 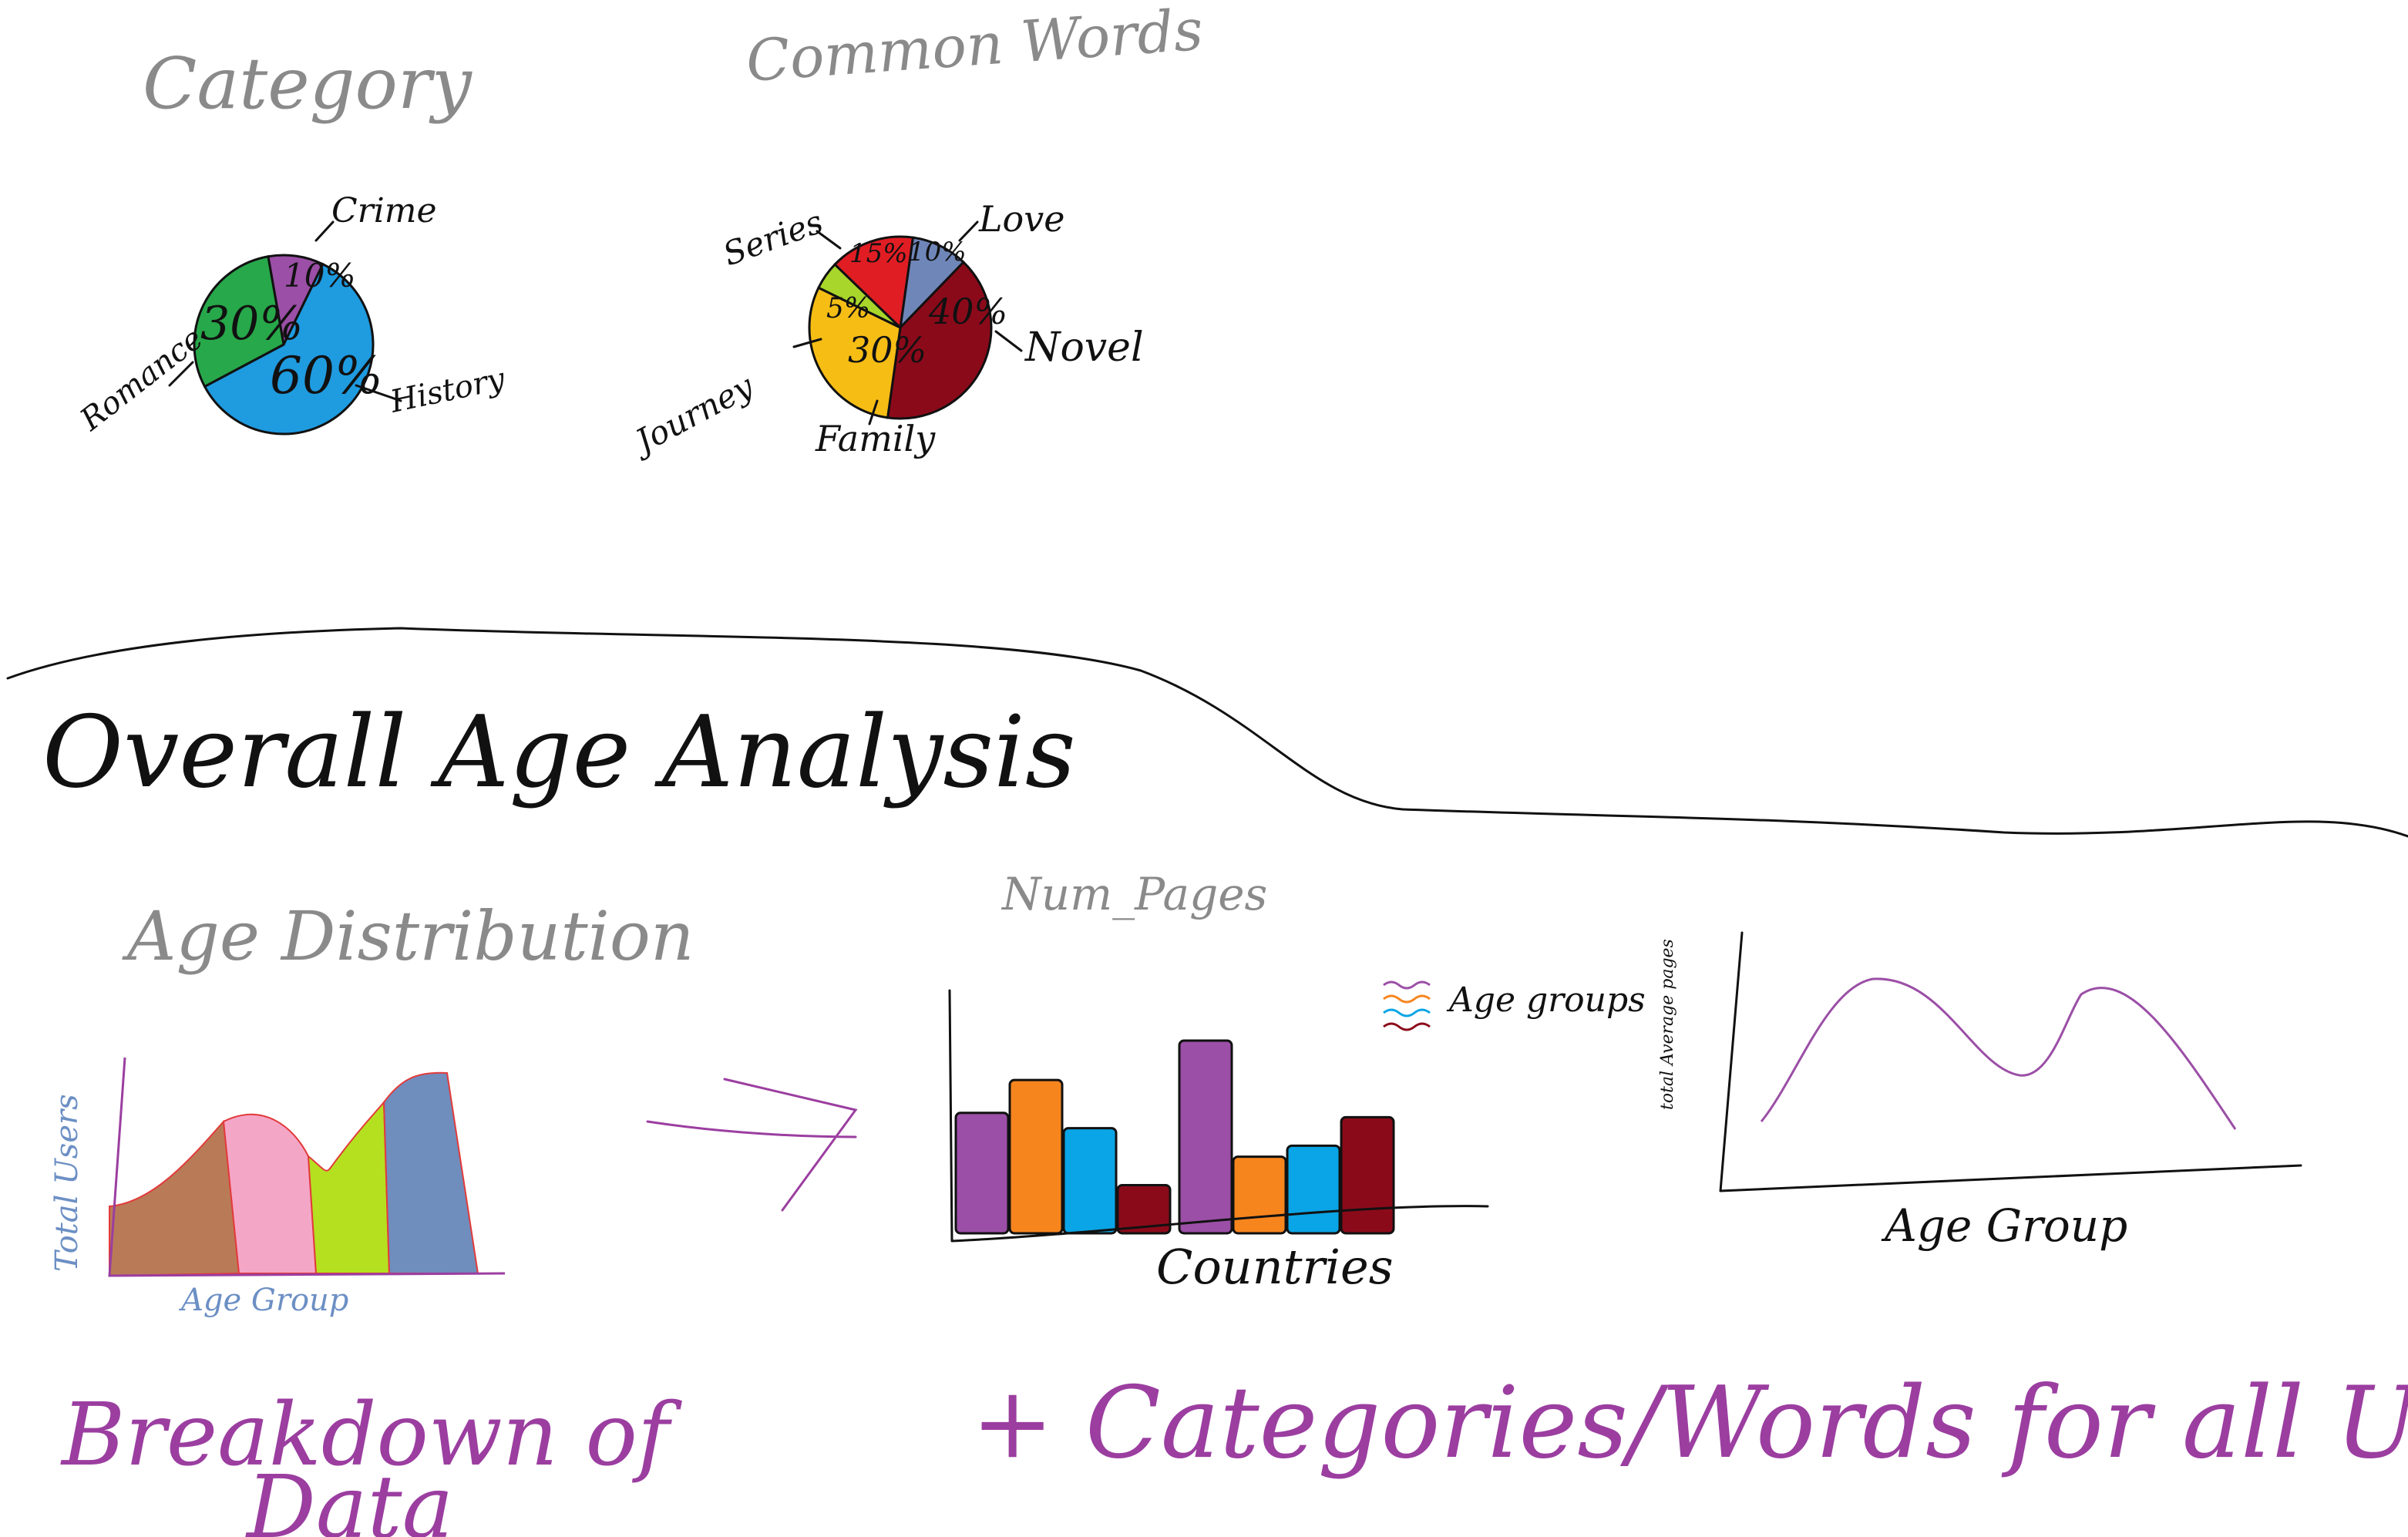 I want to click on series-label: Series, so click(x=773, y=239).